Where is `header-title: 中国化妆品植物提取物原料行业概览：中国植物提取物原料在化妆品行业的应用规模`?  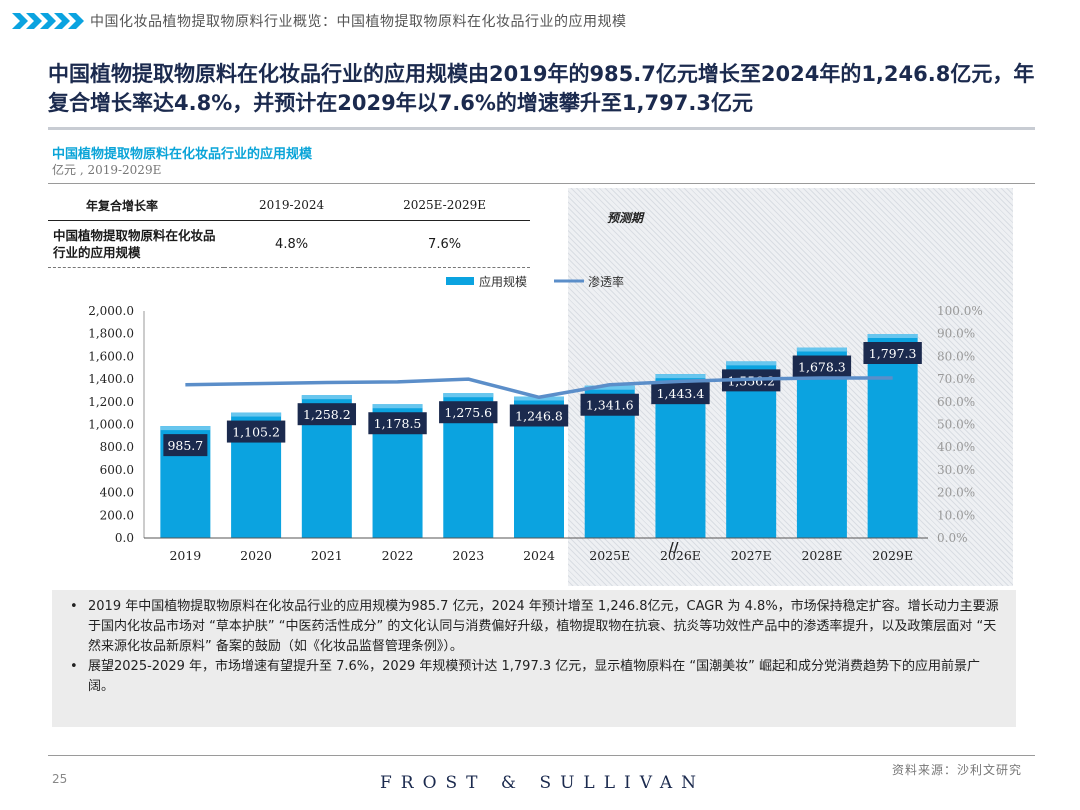 header-title: 中国化妆品植物提取物原料行业概览：中国植物提取物原料在化妆品行业的应用规模 is located at coordinates (358, 22).